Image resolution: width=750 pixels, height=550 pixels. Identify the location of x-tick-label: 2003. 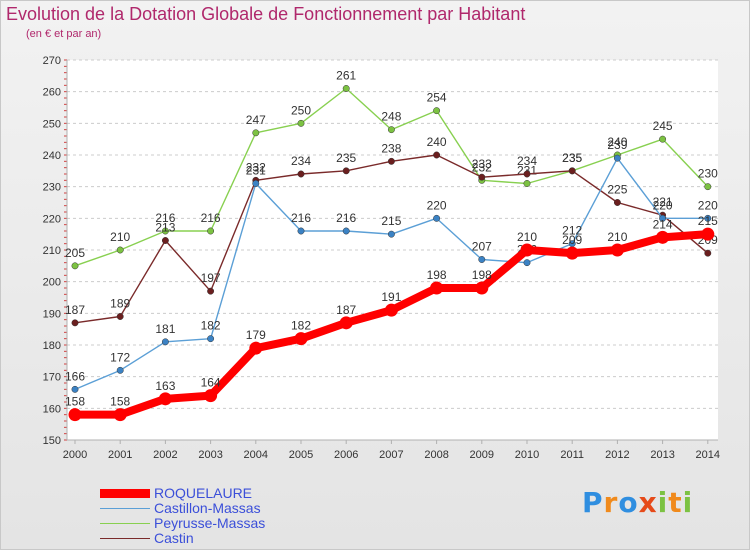
(210, 455).